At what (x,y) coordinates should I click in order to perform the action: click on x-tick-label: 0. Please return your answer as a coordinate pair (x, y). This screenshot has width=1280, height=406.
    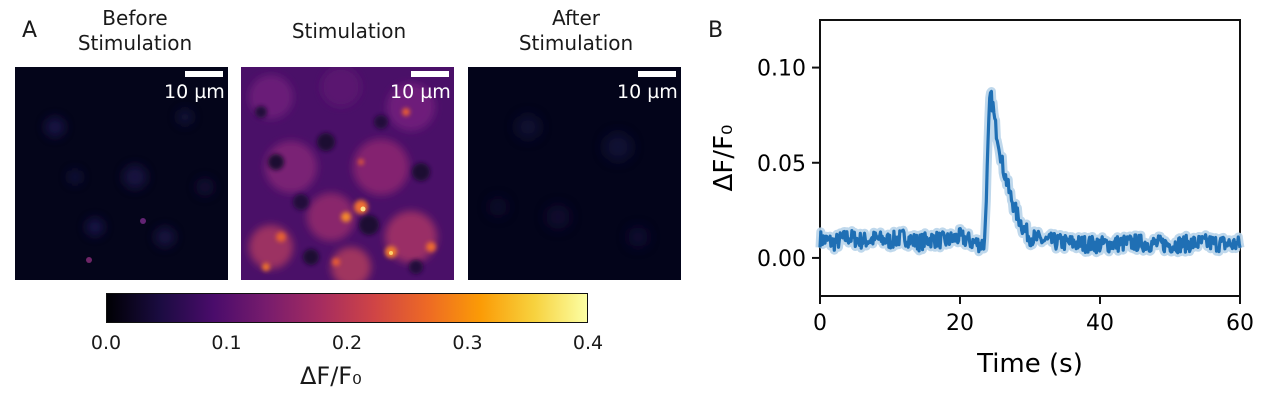
    Looking at the image, I should click on (820, 323).